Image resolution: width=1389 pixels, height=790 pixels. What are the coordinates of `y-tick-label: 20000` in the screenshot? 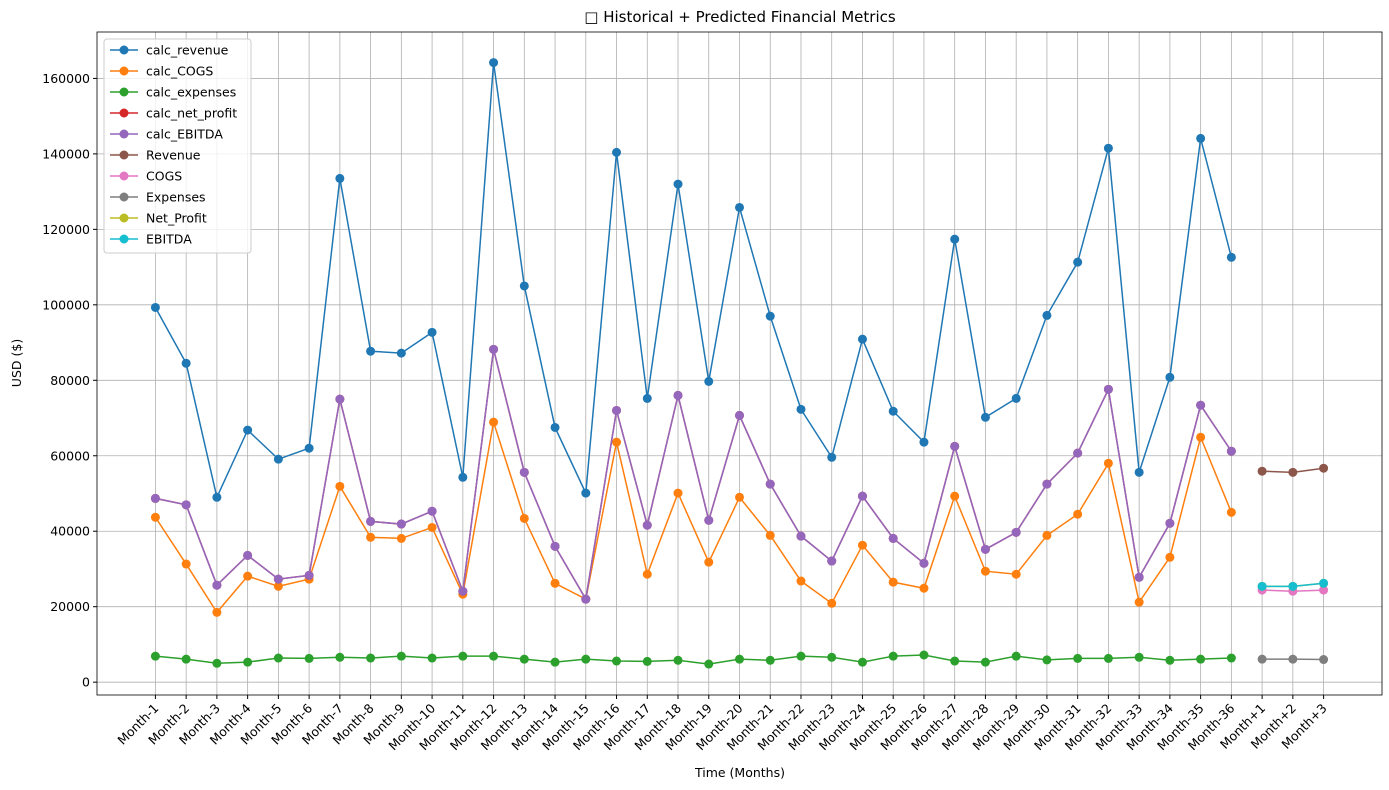 It's located at (70, 606).